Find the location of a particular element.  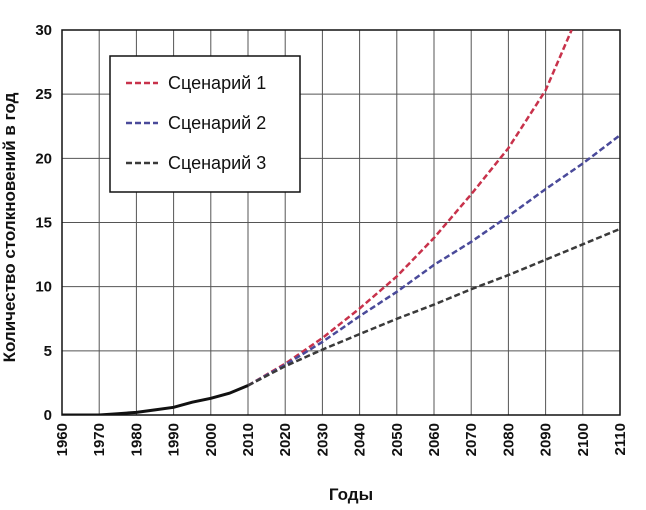

x-tick-label: 1970 is located at coordinates (99, 439).